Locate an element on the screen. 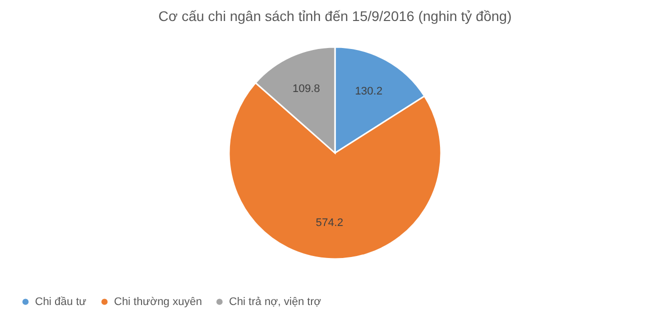 The image size is (670, 335). data-label: 574.2 is located at coordinates (330, 222).